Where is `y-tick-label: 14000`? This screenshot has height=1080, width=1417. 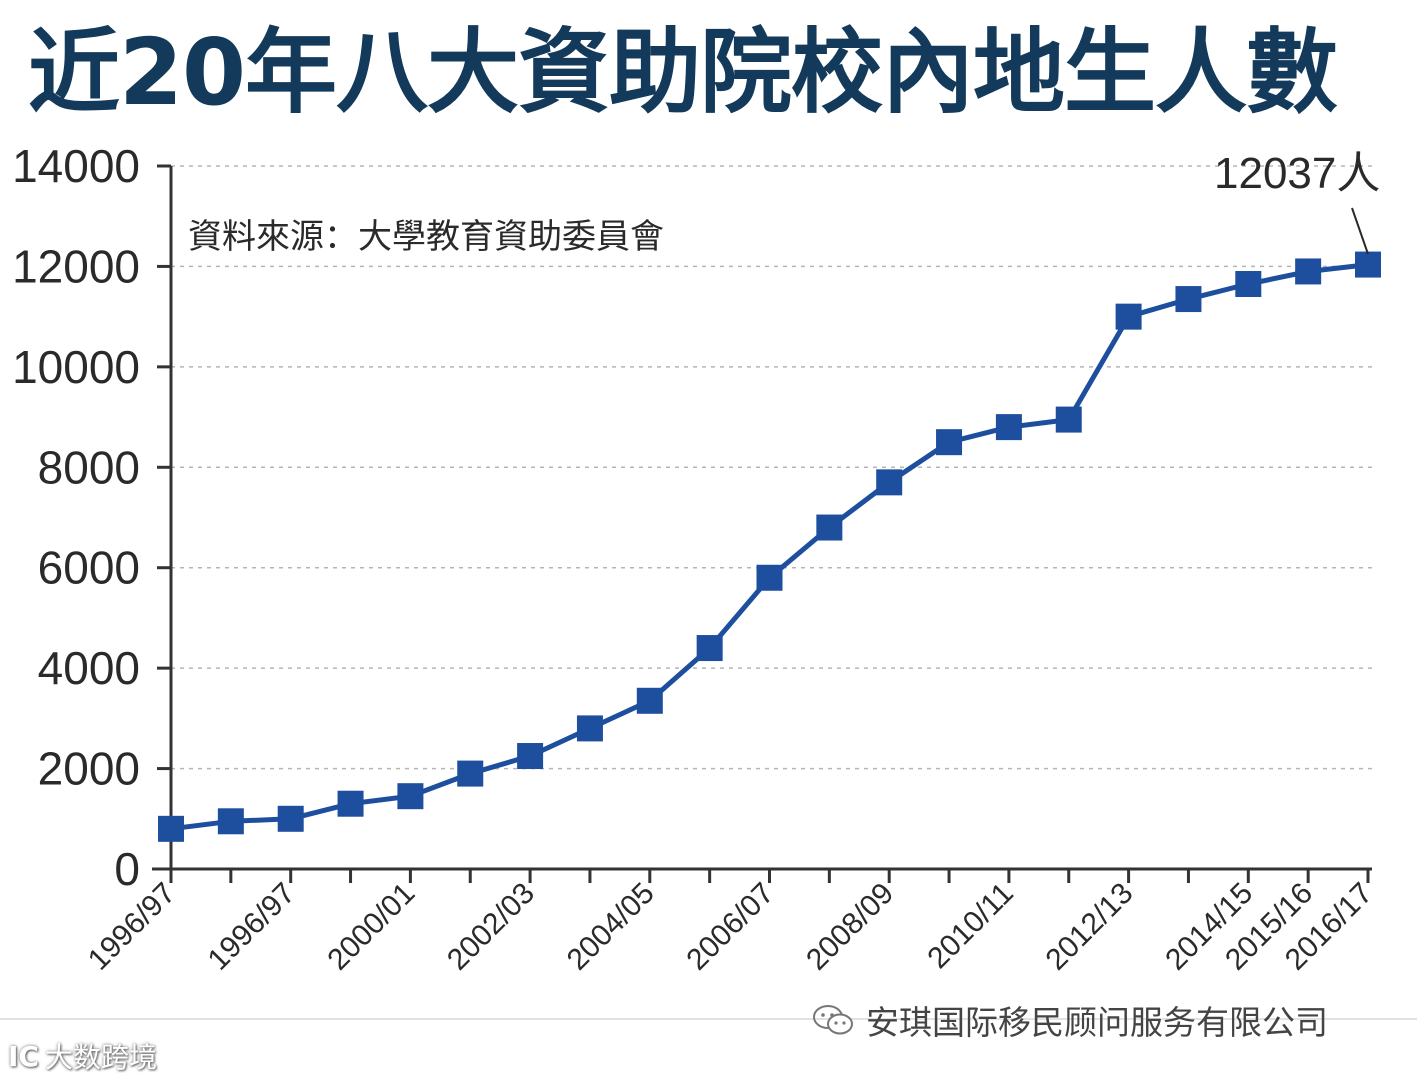
y-tick-label: 14000 is located at coordinates (76, 166).